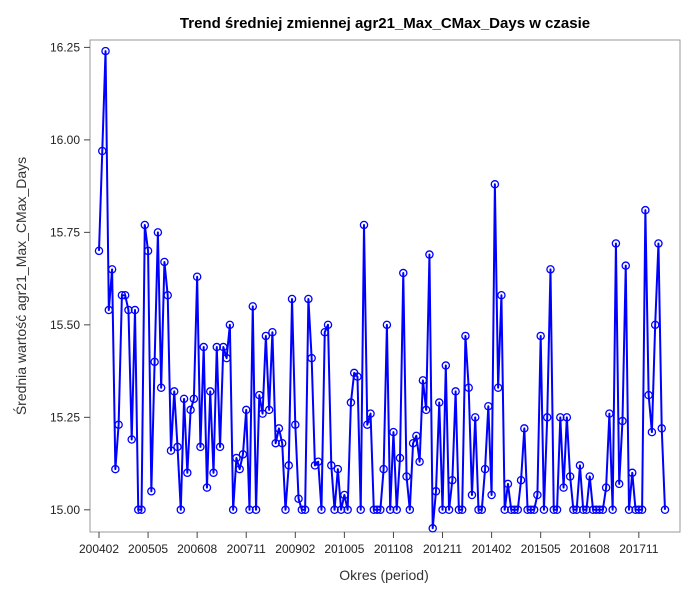 The width and height of the screenshot is (700, 600). Describe the element at coordinates (20, 286) in the screenshot. I see `y-axis-label: Średnia wartość agr21_Max_CMax_Days` at that location.